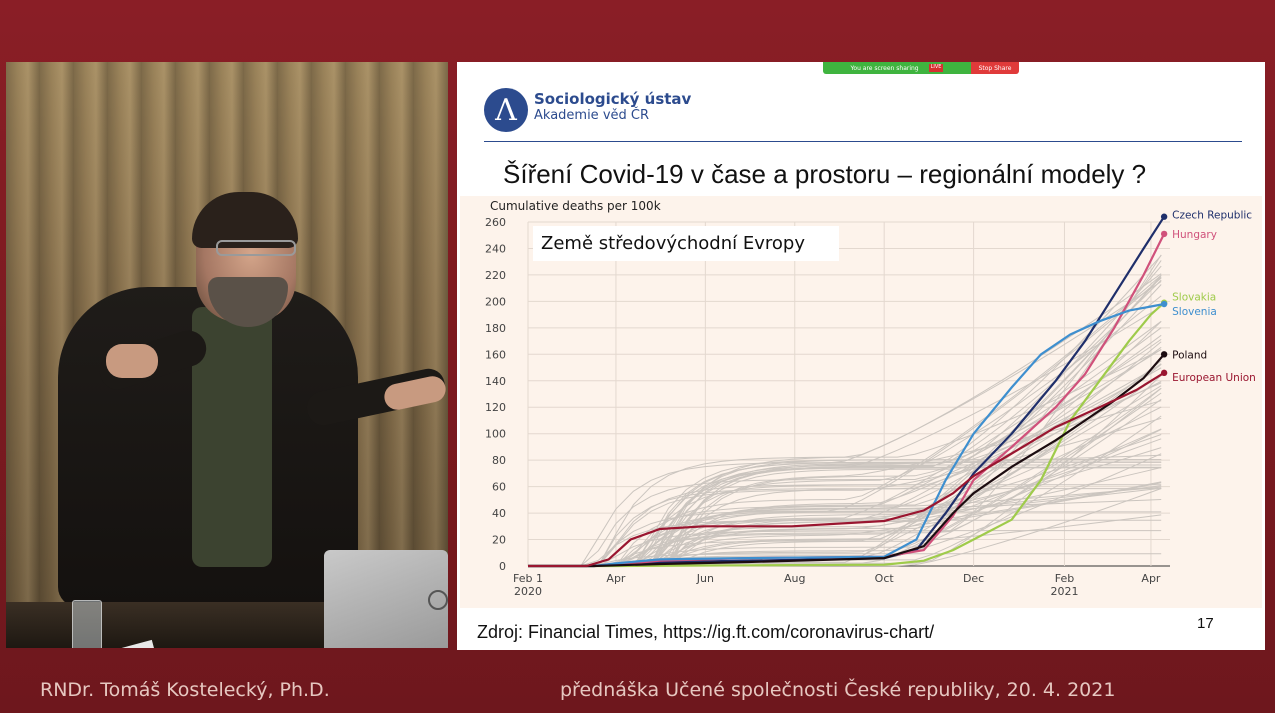 The width and height of the screenshot is (1275, 713). I want to click on water-glass, so click(87, 624).